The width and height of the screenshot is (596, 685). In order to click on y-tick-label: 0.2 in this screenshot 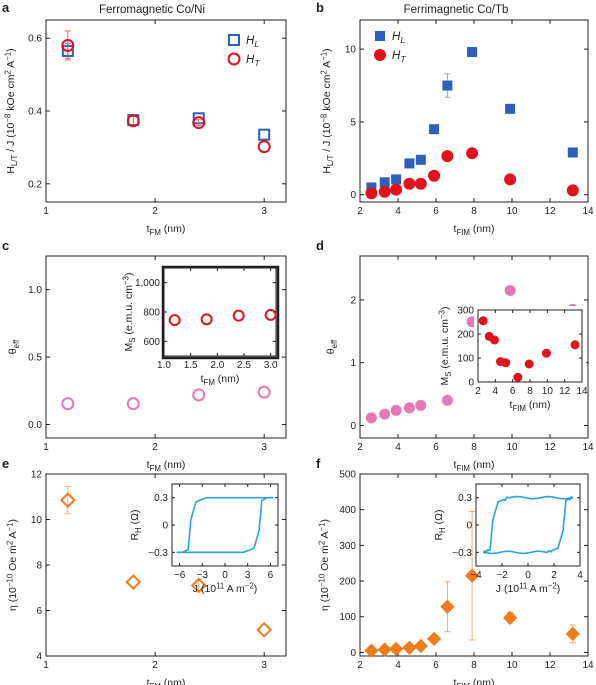, I will do `click(35, 184)`.